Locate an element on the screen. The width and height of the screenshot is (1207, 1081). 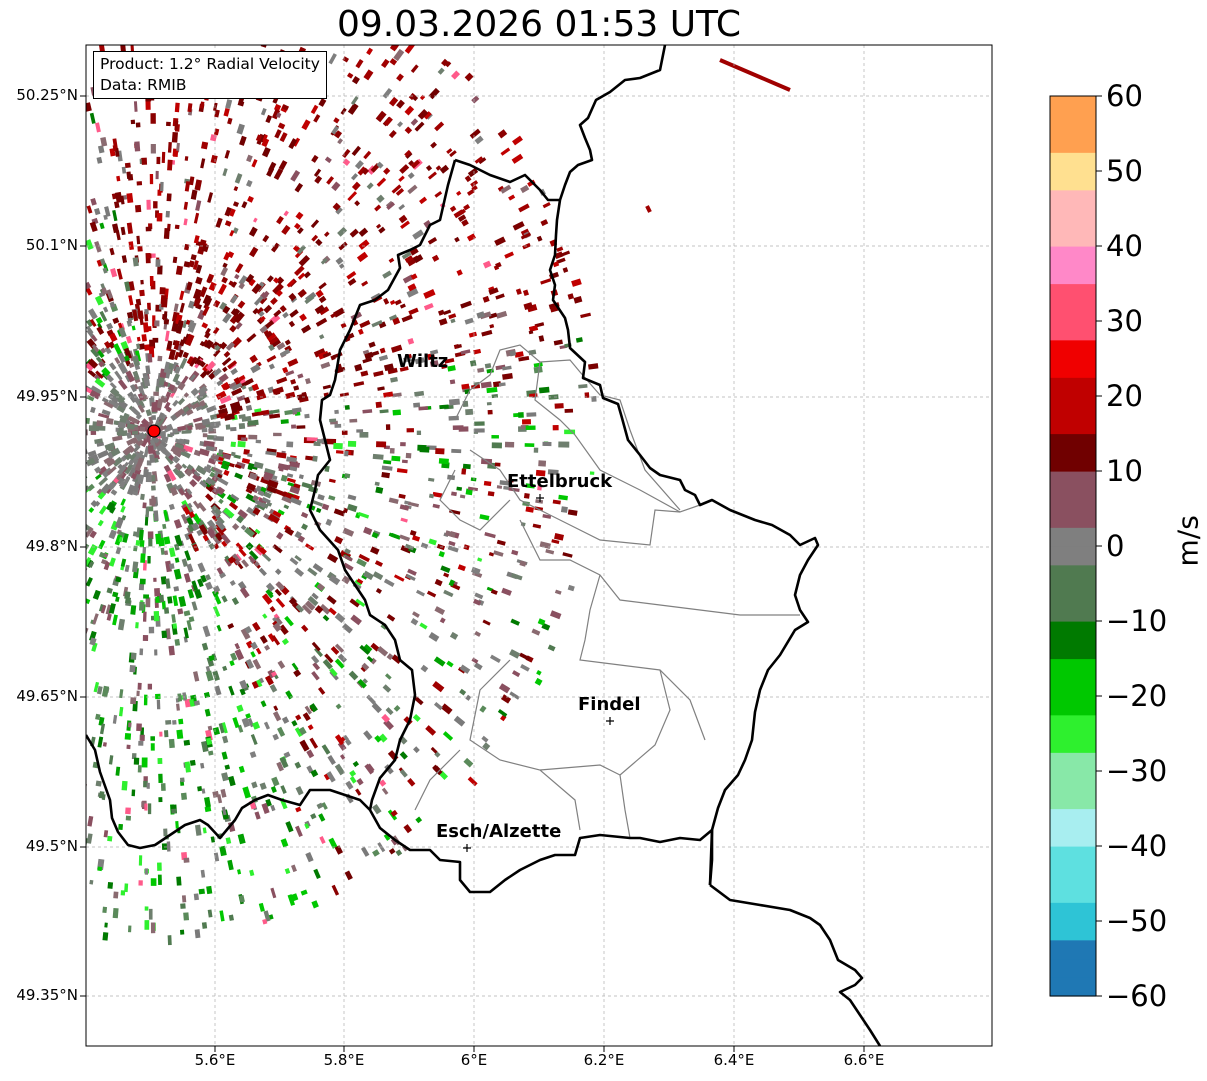
lat-tick-label: 49.35°N is located at coordinates (47, 995).